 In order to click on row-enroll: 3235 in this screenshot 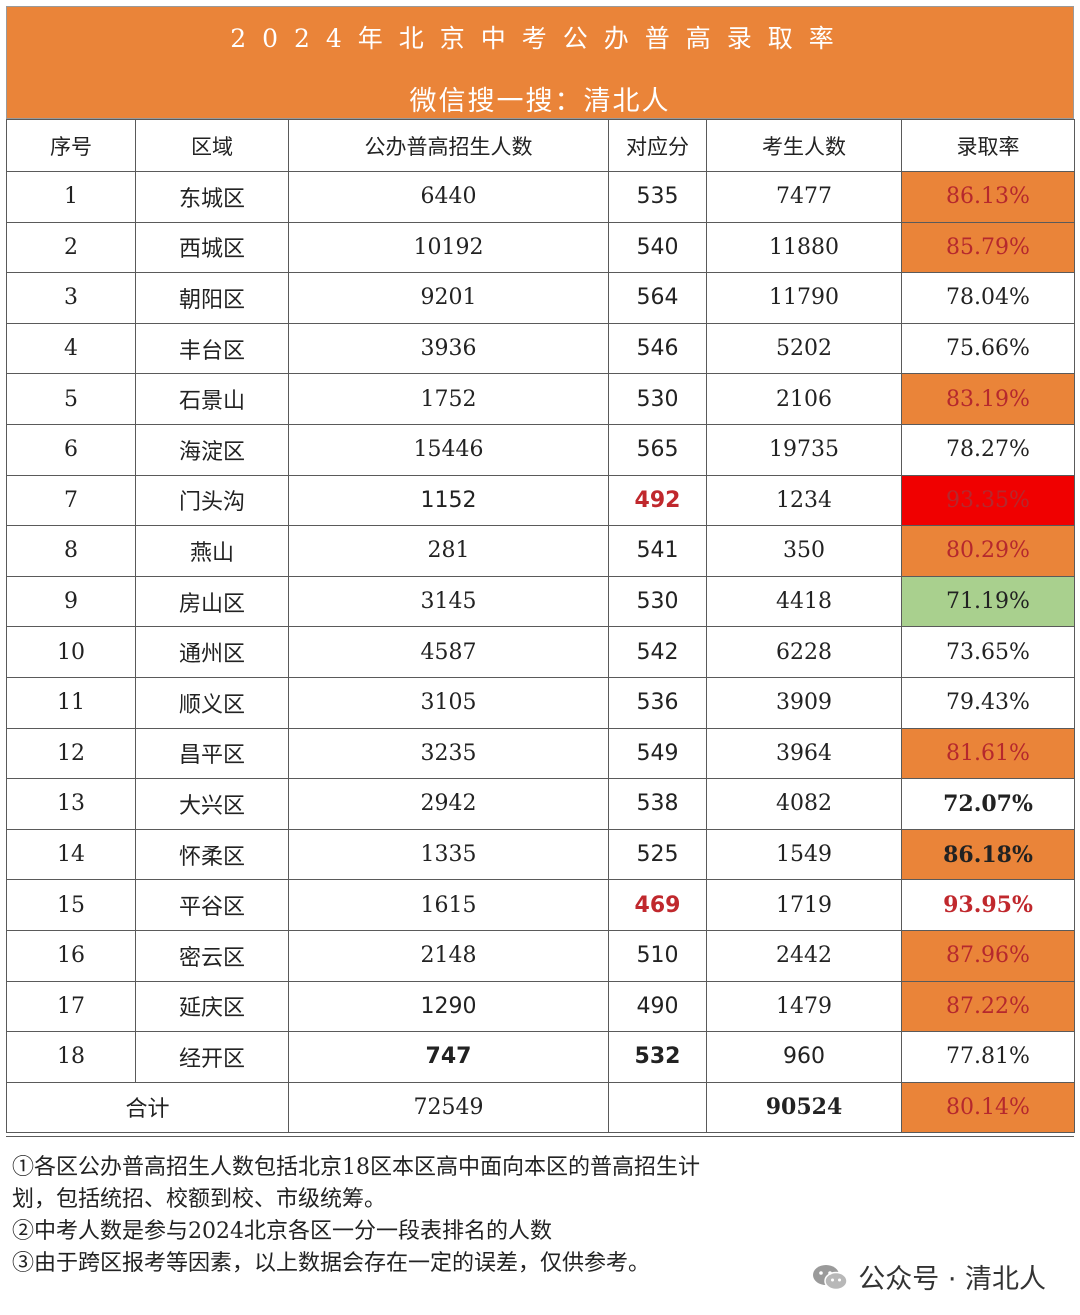, I will do `click(448, 753)`.